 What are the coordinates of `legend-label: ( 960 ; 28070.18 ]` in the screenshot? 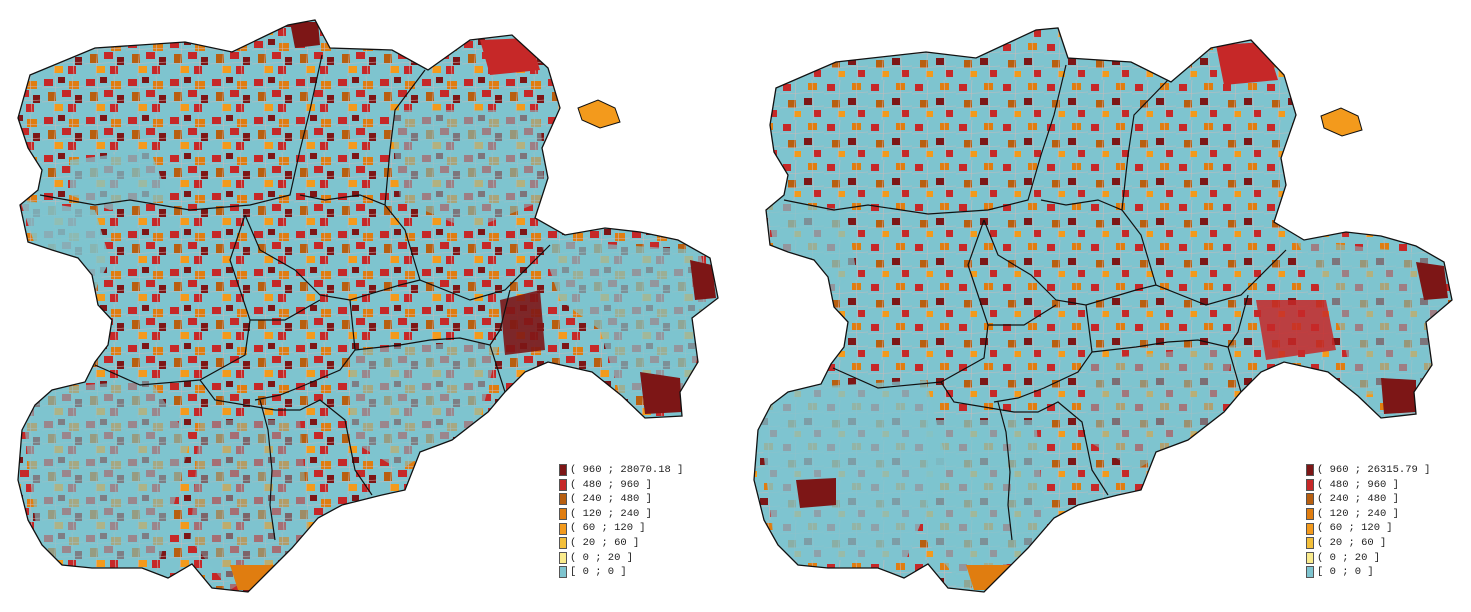 It's located at (627, 470).